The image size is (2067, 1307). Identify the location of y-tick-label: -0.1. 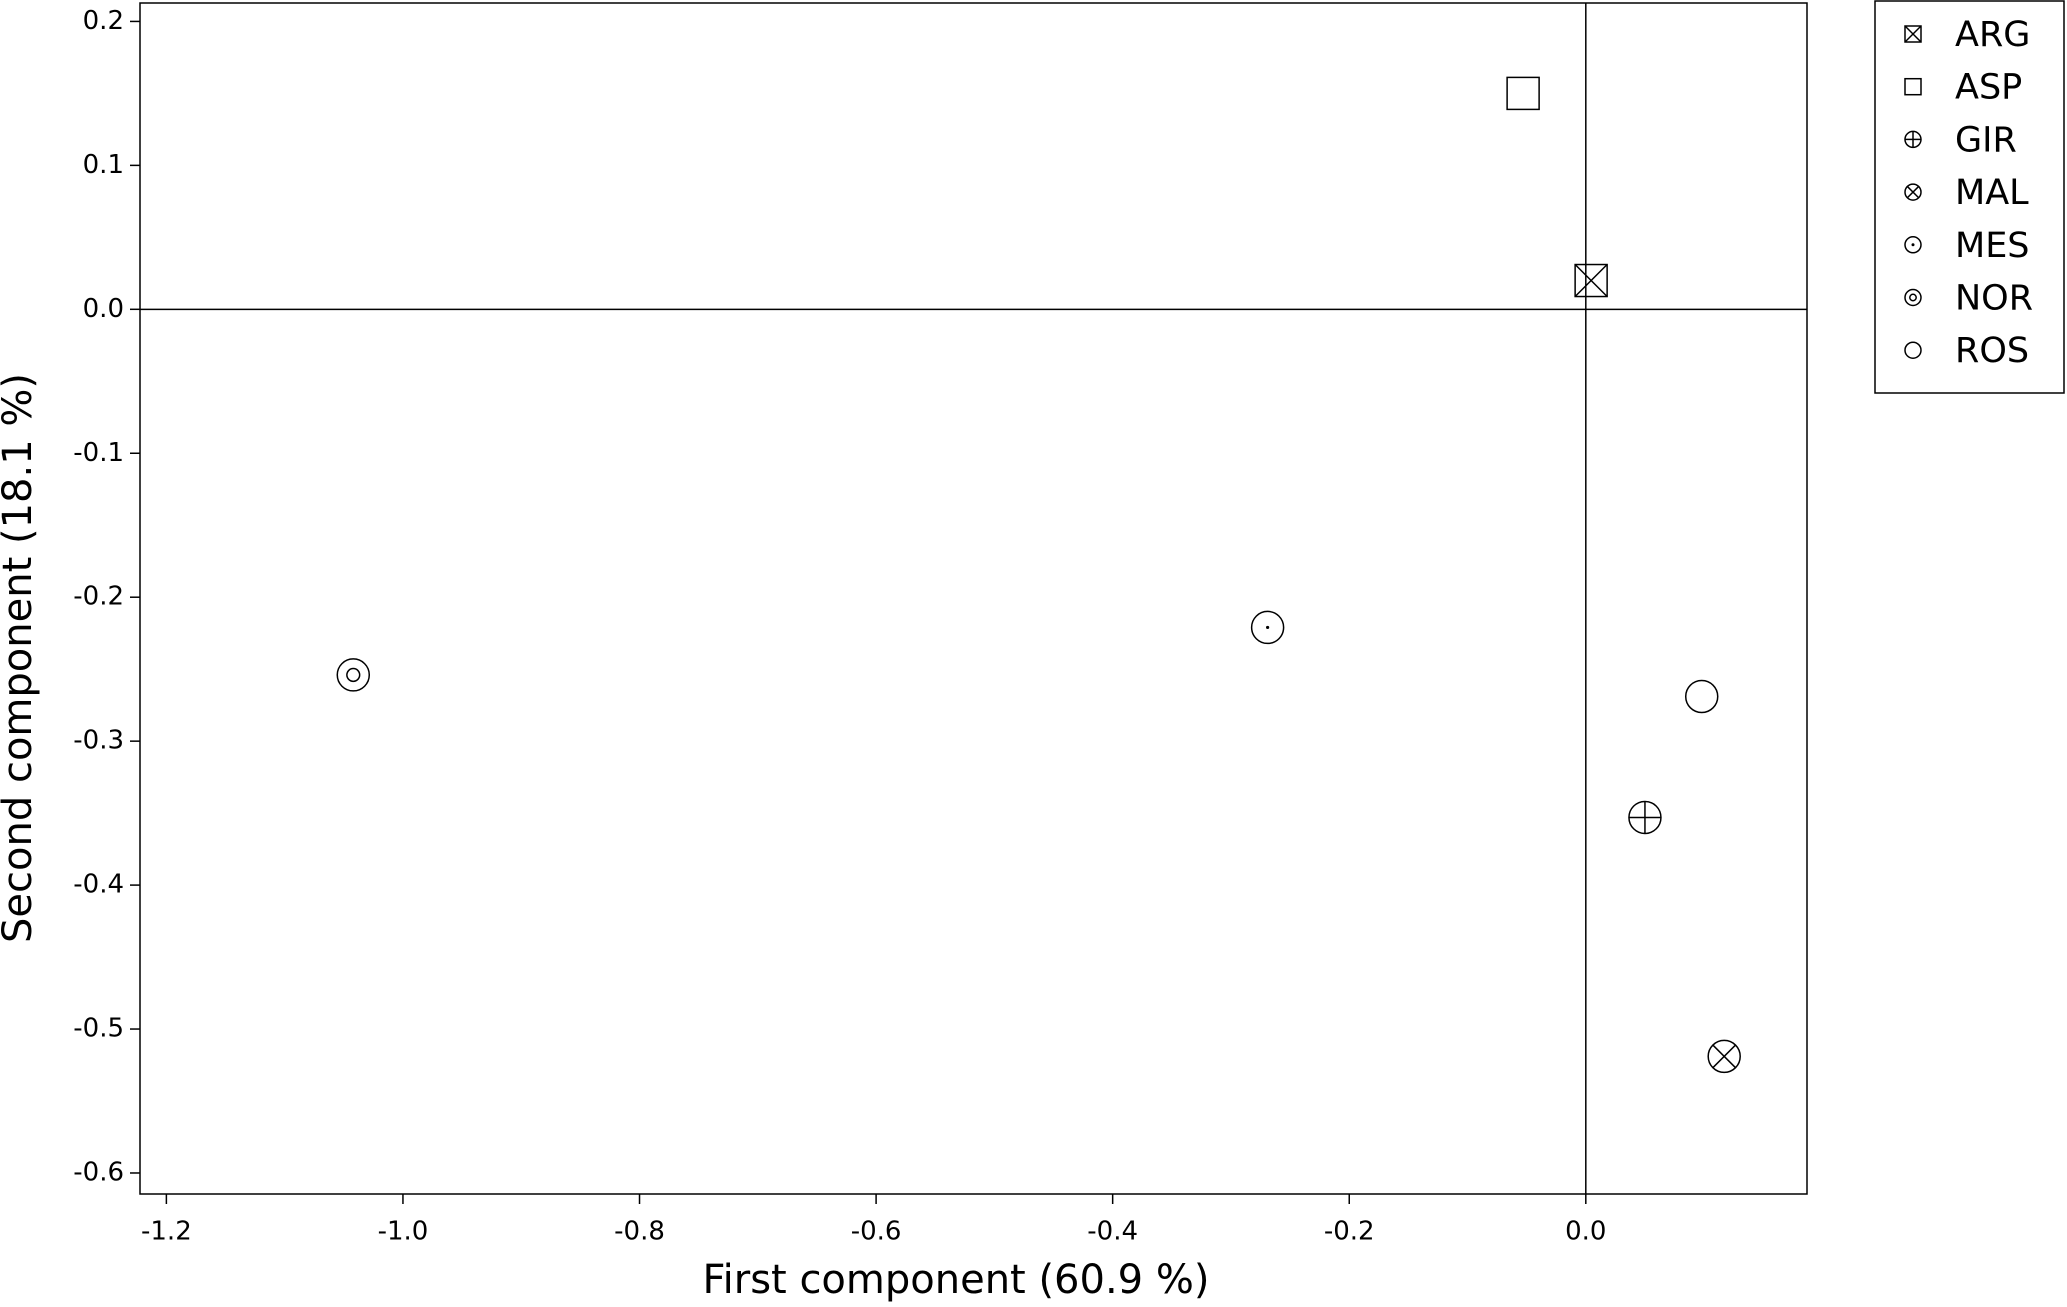
(98, 453).